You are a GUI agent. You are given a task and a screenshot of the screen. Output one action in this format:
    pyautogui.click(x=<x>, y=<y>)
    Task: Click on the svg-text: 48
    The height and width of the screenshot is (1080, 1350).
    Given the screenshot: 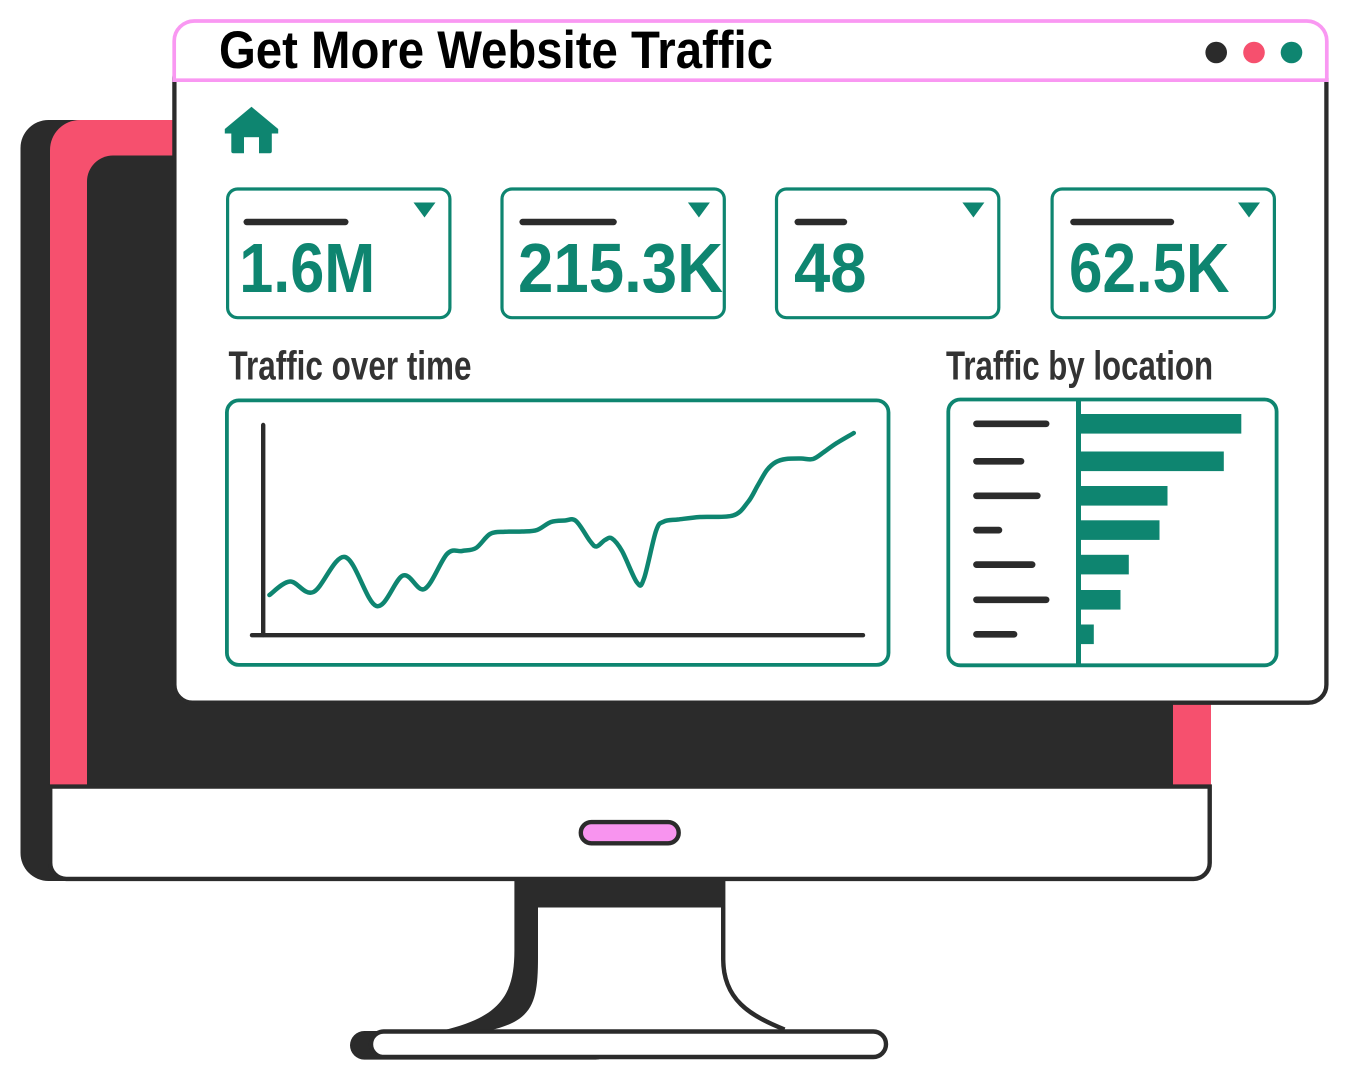 What is the action you would take?
    pyautogui.click(x=830, y=268)
    